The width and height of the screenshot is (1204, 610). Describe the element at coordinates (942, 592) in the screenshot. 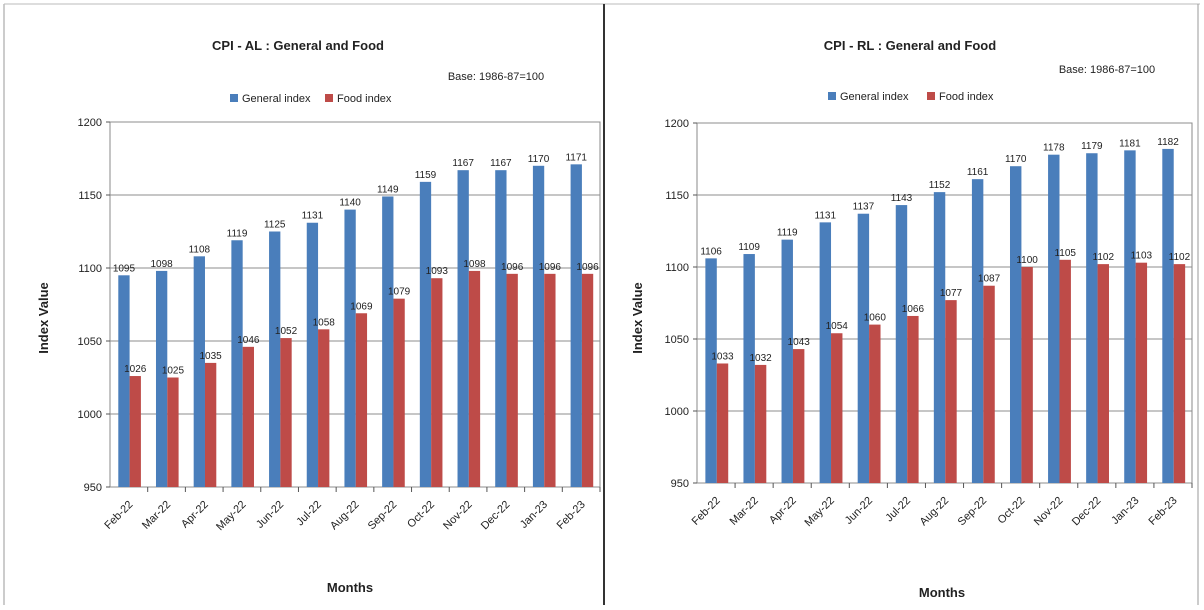

I see `chart-rl-xlabel: Months` at that location.